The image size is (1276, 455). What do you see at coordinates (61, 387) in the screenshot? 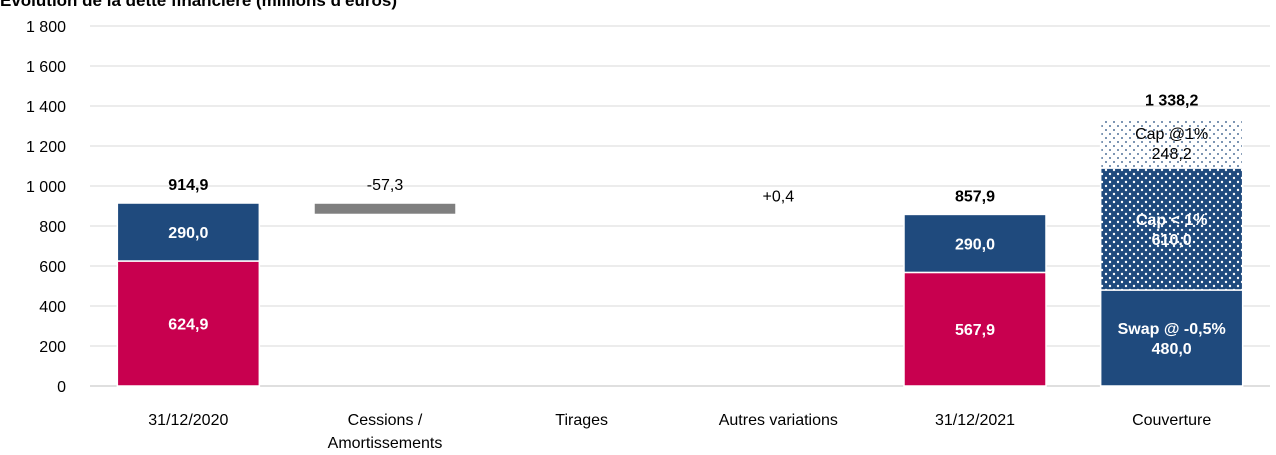
I see `y-tick-label: 0` at bounding box center [61, 387].